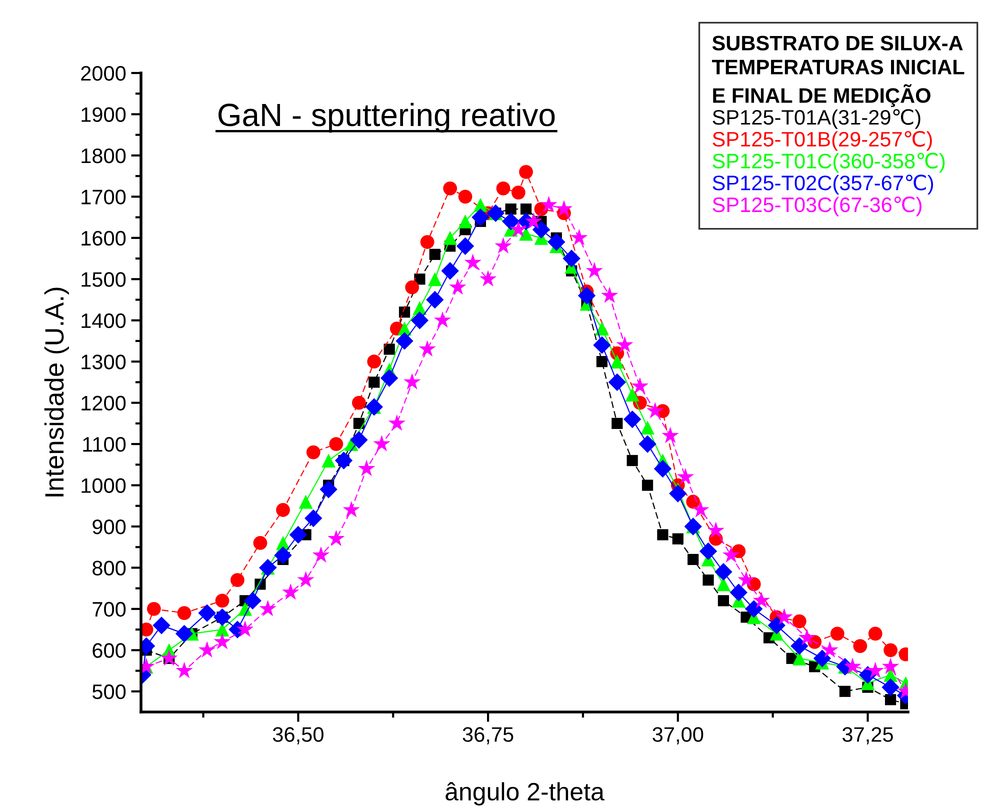 Image resolution: width=992 pixels, height=808 pixels. I want to click on x-tick-label: 36,75, so click(488, 735).